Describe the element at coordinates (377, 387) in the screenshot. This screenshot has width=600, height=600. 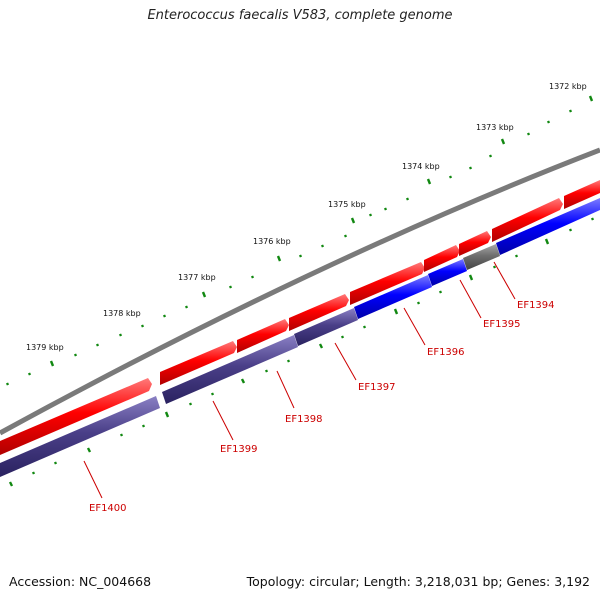
I see `gene-label-ef1397: EF1397` at that location.